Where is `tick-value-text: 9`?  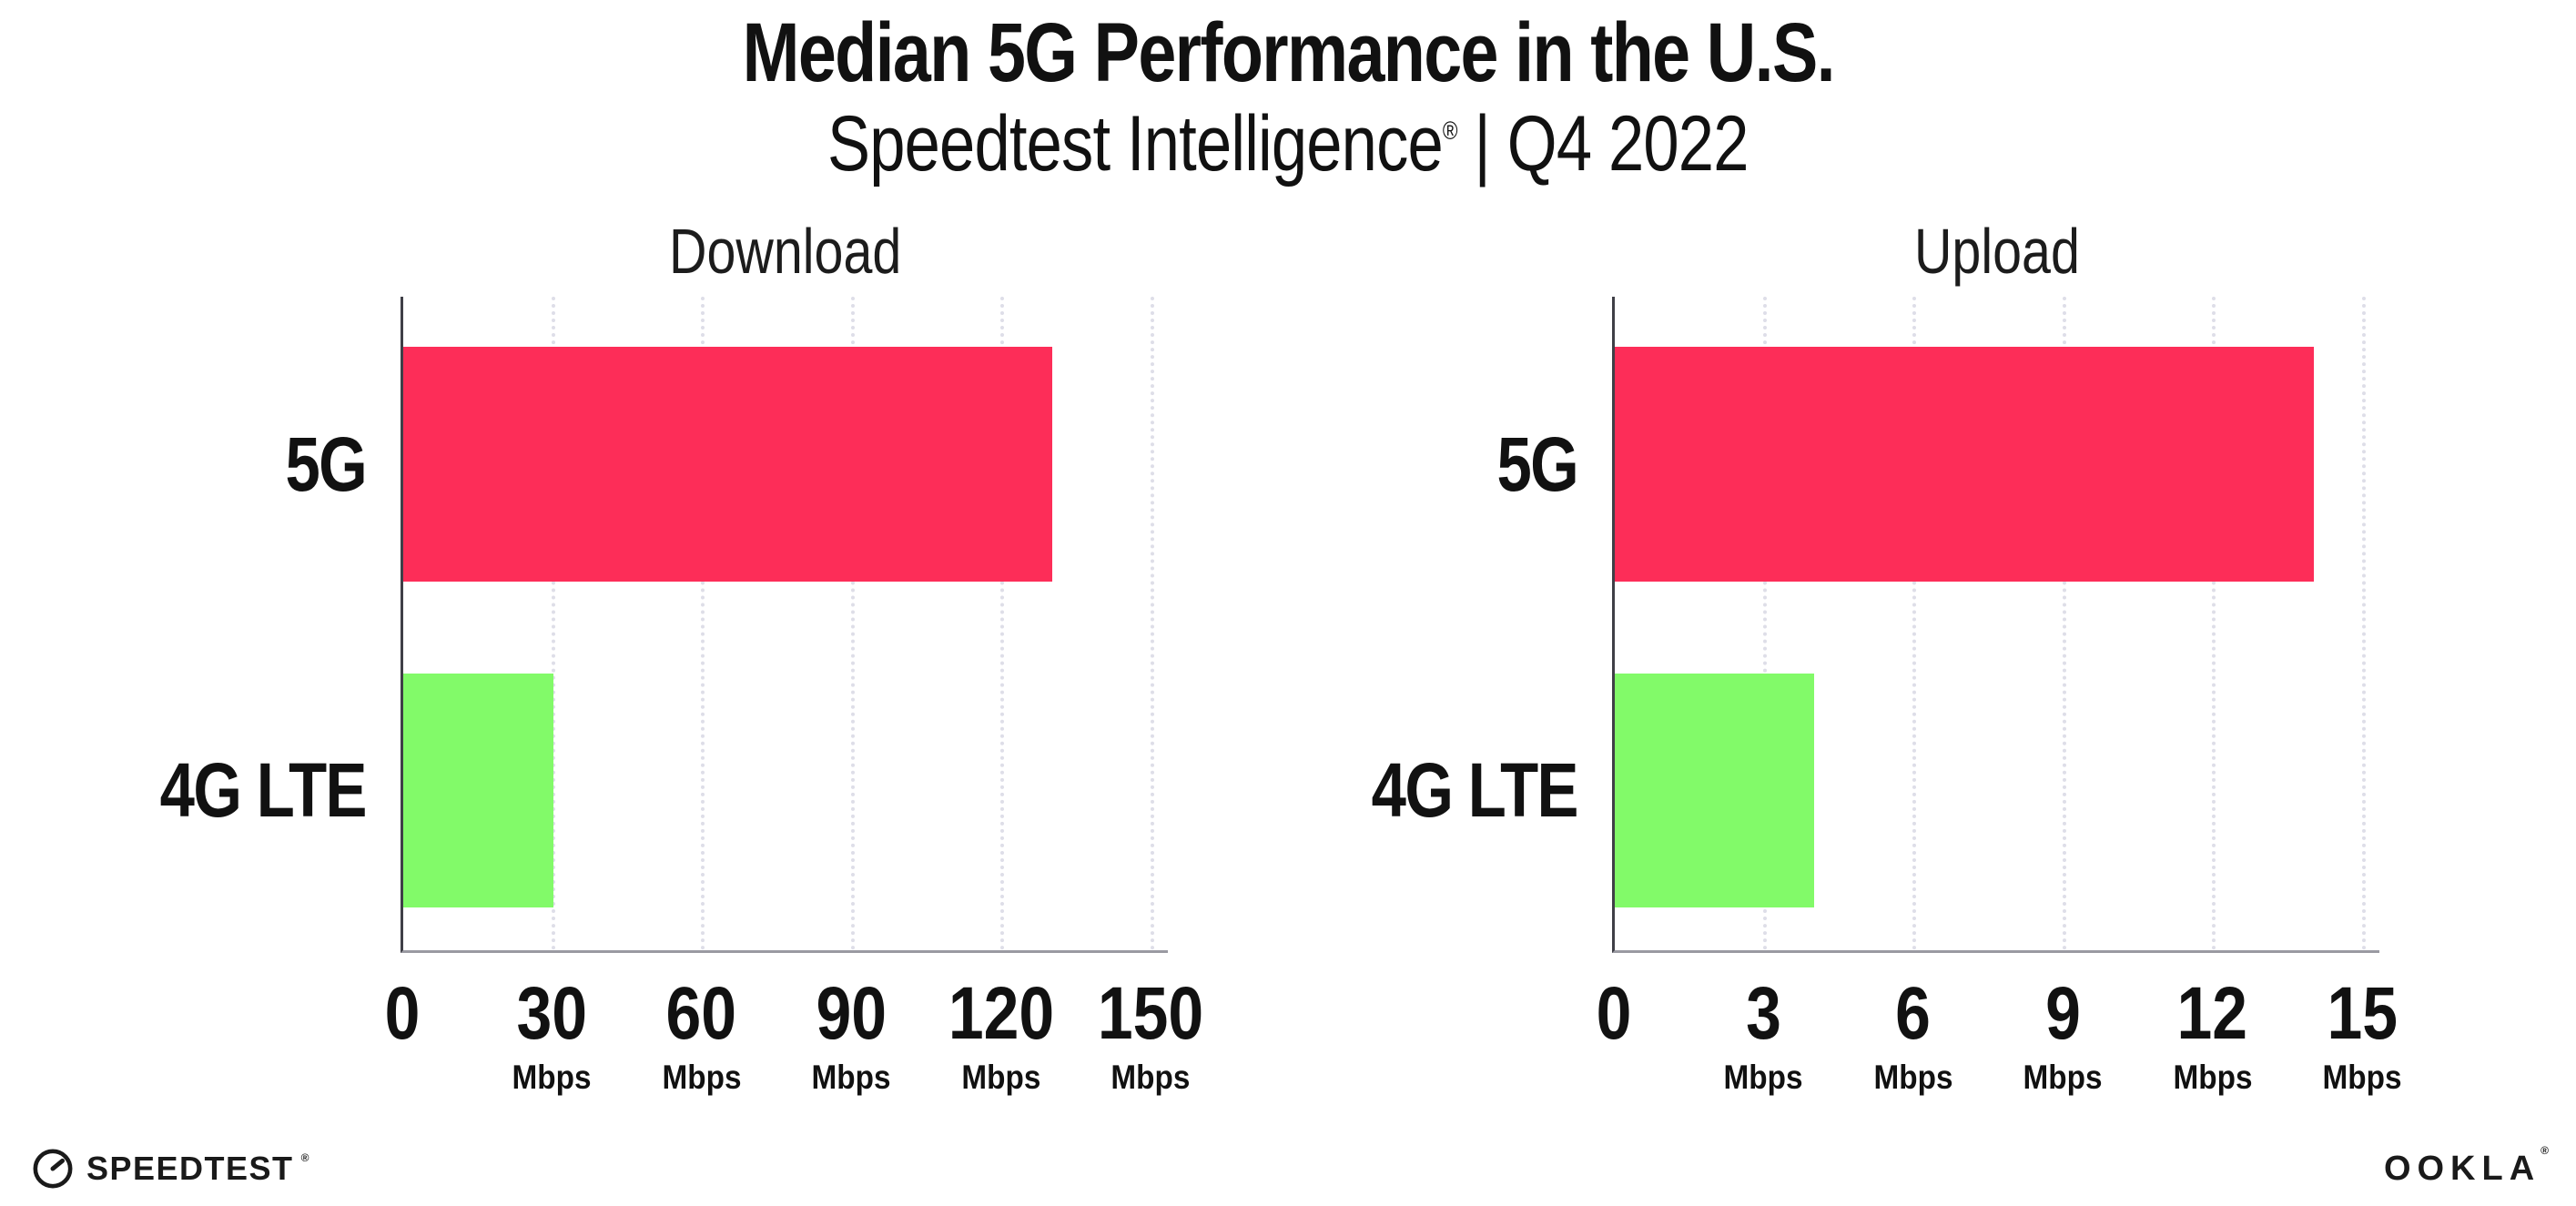 tick-value-text: 9 is located at coordinates (2062, 1013).